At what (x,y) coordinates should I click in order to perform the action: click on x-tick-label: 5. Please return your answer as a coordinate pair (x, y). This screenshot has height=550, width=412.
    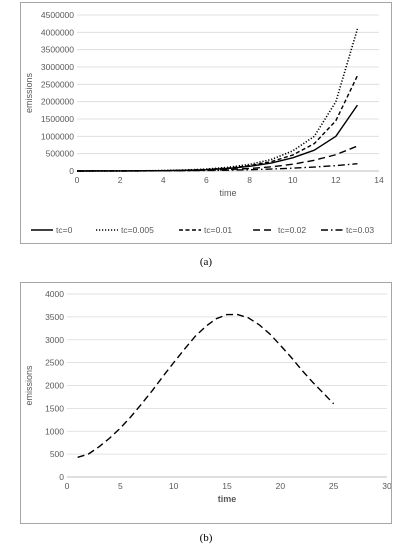
    Looking at the image, I should click on (120, 486).